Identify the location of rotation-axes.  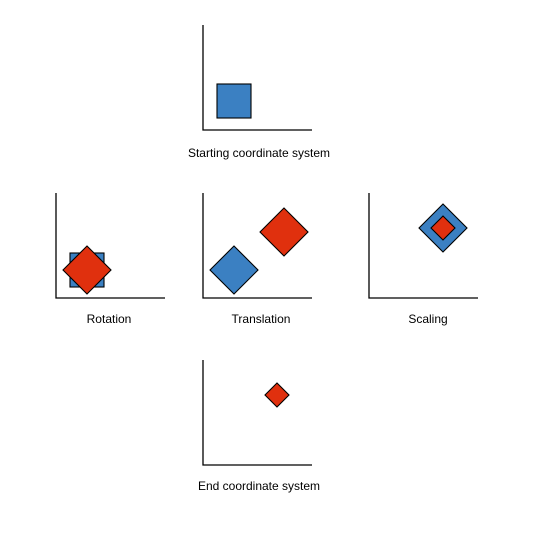
(110, 246).